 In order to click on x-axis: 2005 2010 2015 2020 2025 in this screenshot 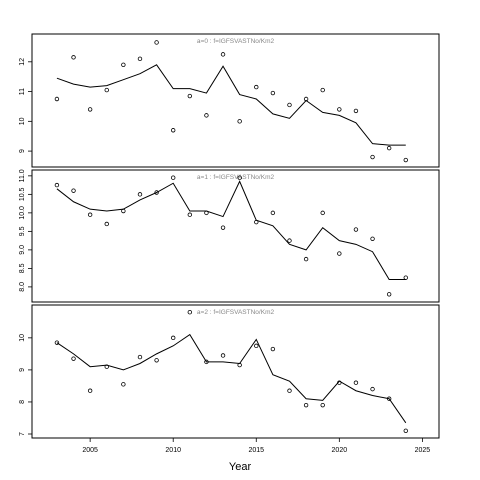, I will do `click(256, 446)`.